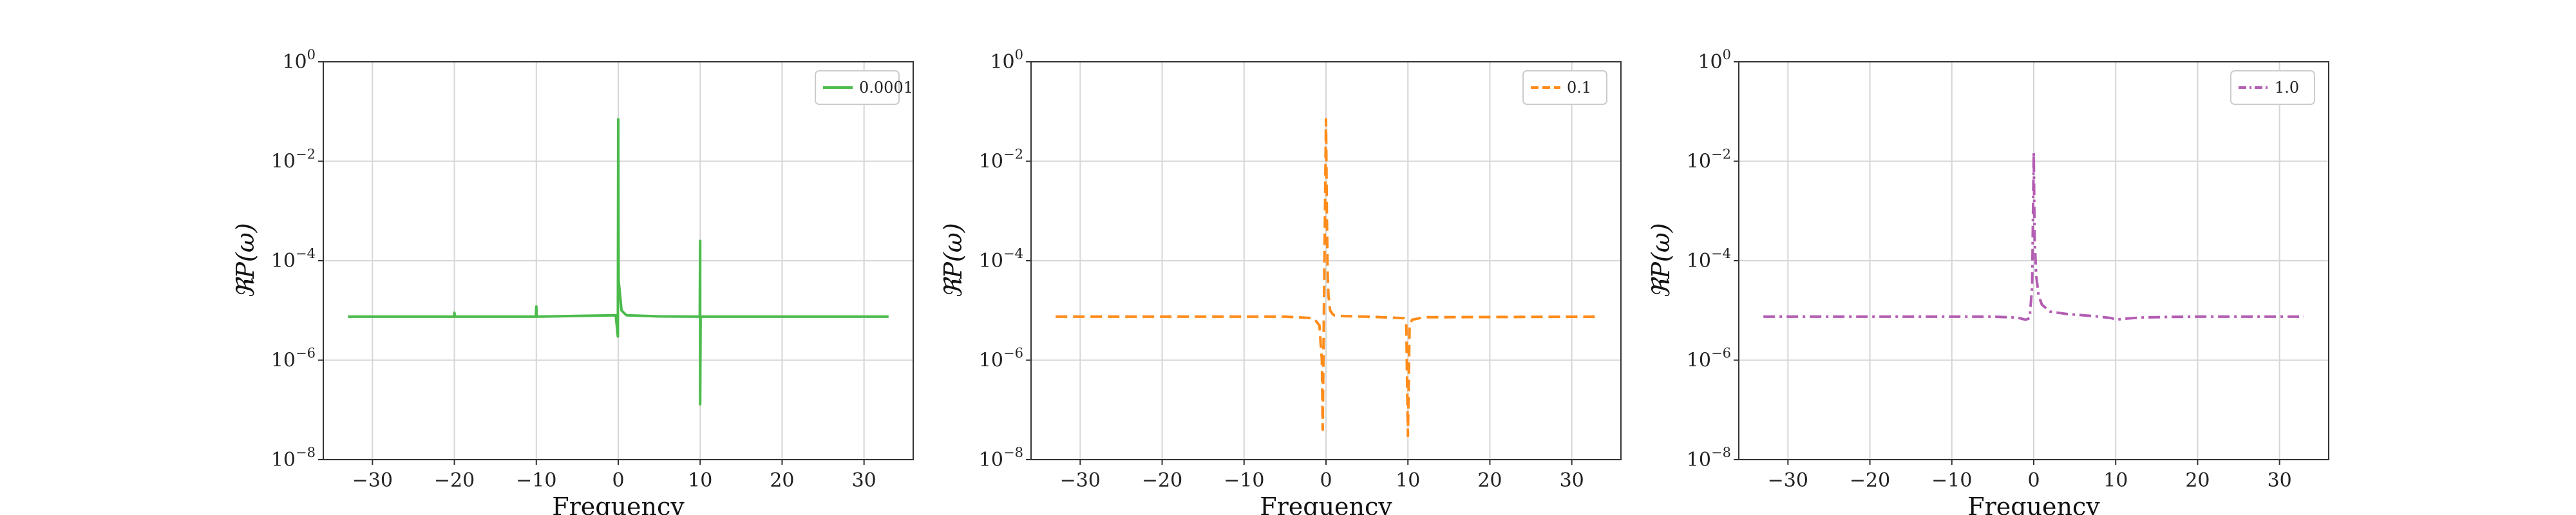 This screenshot has height=515, width=2576. Describe the element at coordinates (886, 88) in the screenshot. I see `legend-label: 0.0001` at that location.